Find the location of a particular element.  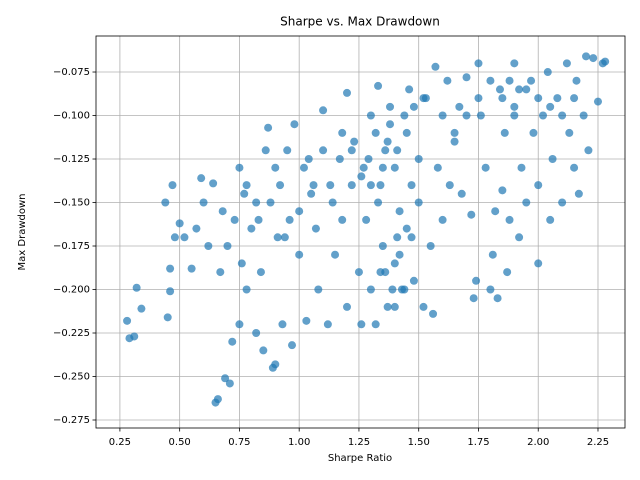

x-tick-label: 0.25 is located at coordinates (120, 442).